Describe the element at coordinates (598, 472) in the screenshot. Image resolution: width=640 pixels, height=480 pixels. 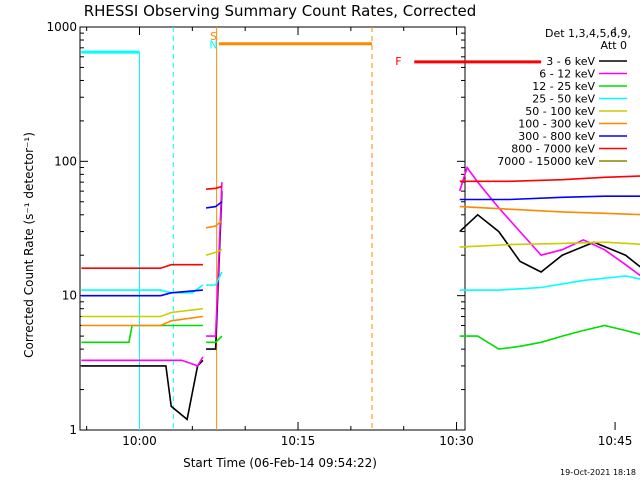
I see `timestamp: 19-Oct-2021 18:18` at that location.